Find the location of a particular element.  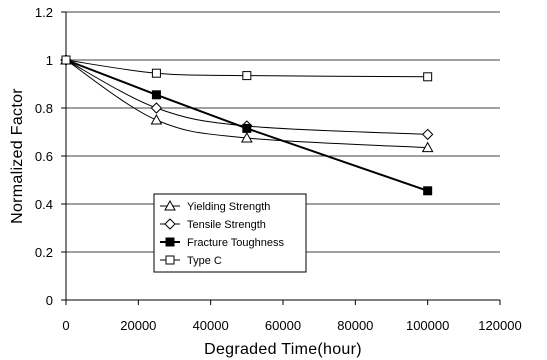

x-tick-label-1: 20000 is located at coordinates (138, 325).